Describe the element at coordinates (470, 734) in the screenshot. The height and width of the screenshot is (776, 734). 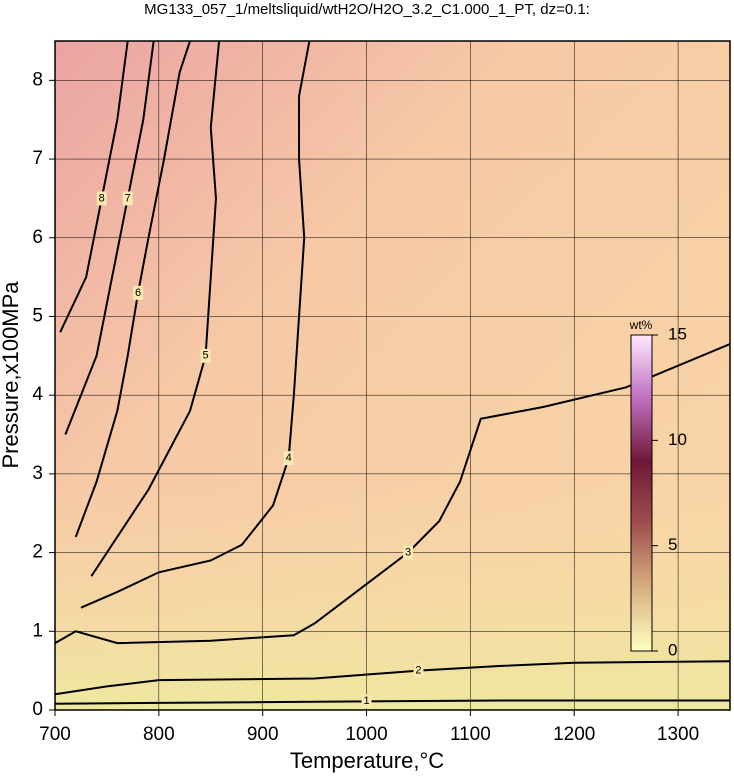
I see `x-tick-label: 1100` at that location.